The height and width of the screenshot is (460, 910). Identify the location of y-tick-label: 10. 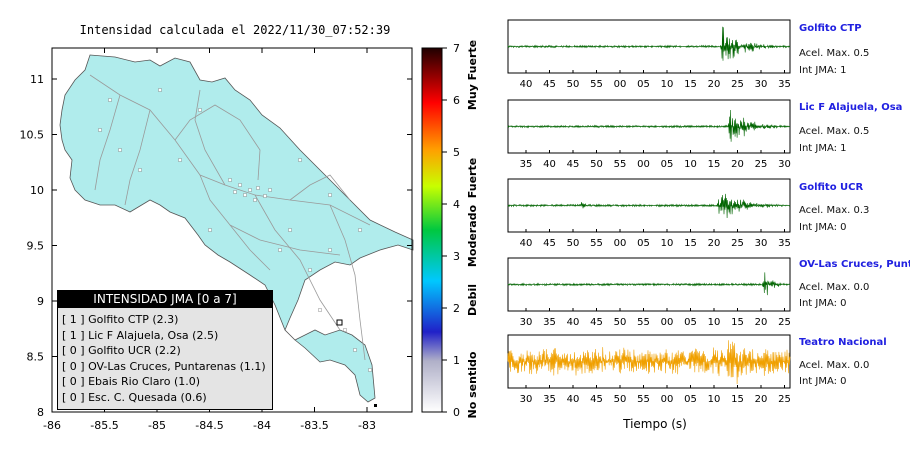
(37, 190).